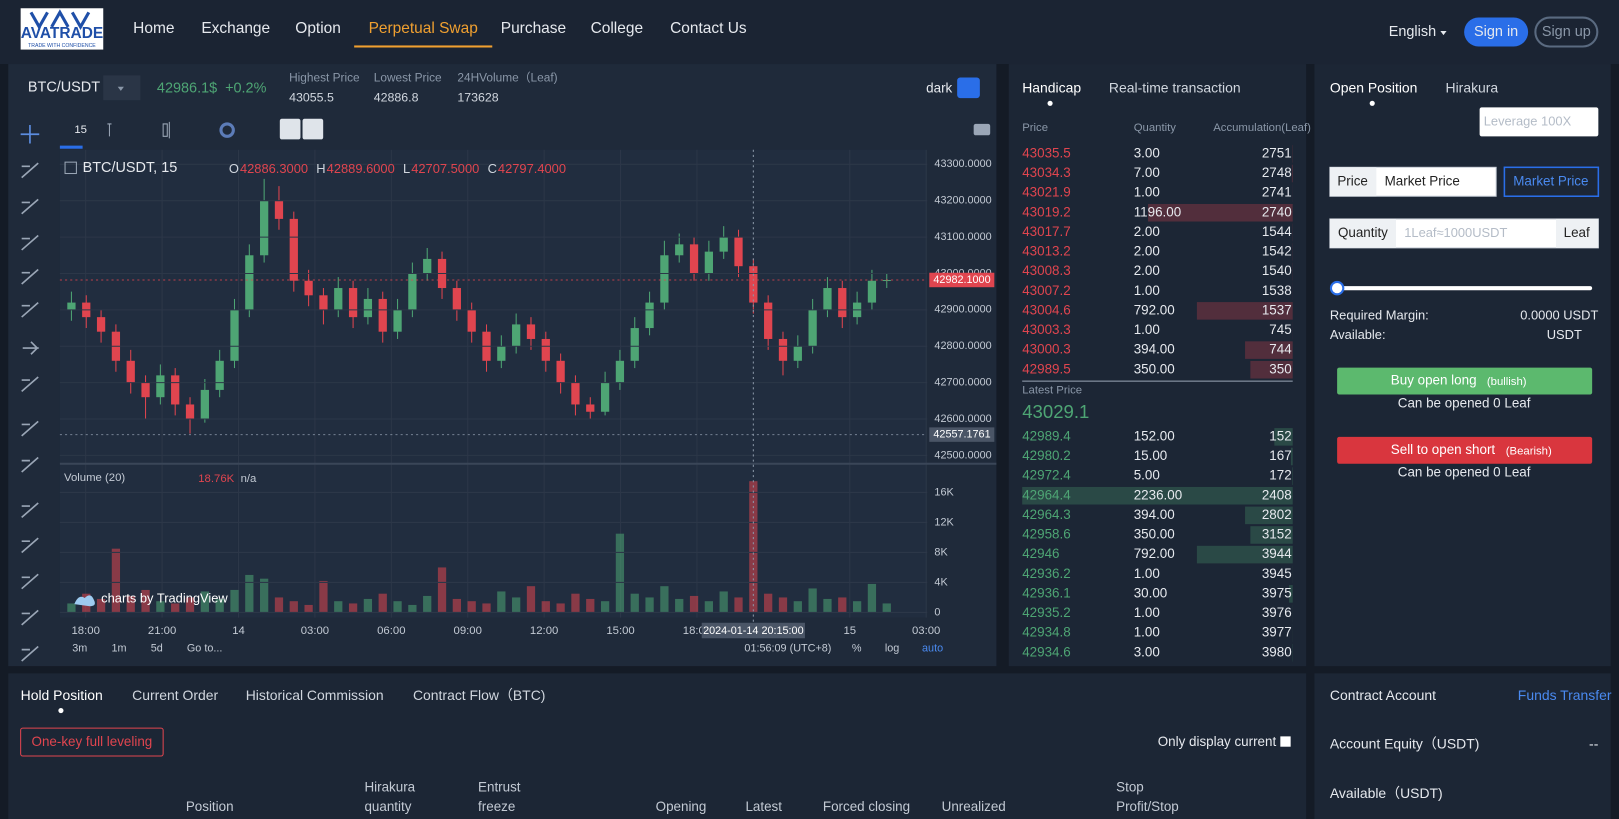  I want to click on buy-button, so click(1465, 381).